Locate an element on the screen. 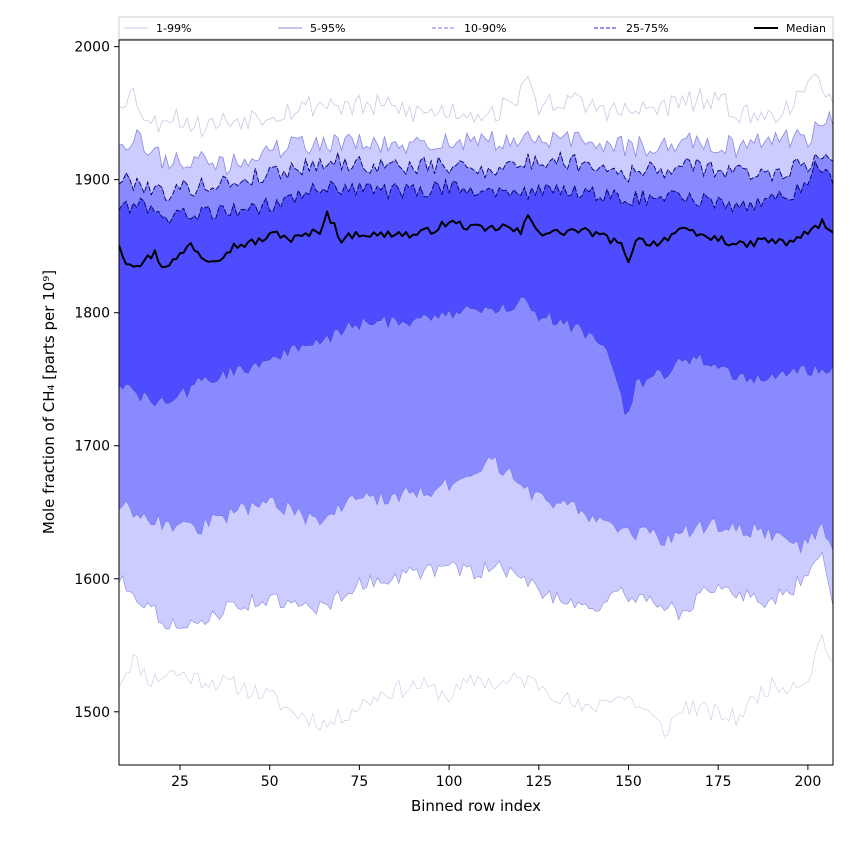 Image resolution: width=850 pixels, height=850 pixels. x-tick-label-75: 75 is located at coordinates (359, 782).